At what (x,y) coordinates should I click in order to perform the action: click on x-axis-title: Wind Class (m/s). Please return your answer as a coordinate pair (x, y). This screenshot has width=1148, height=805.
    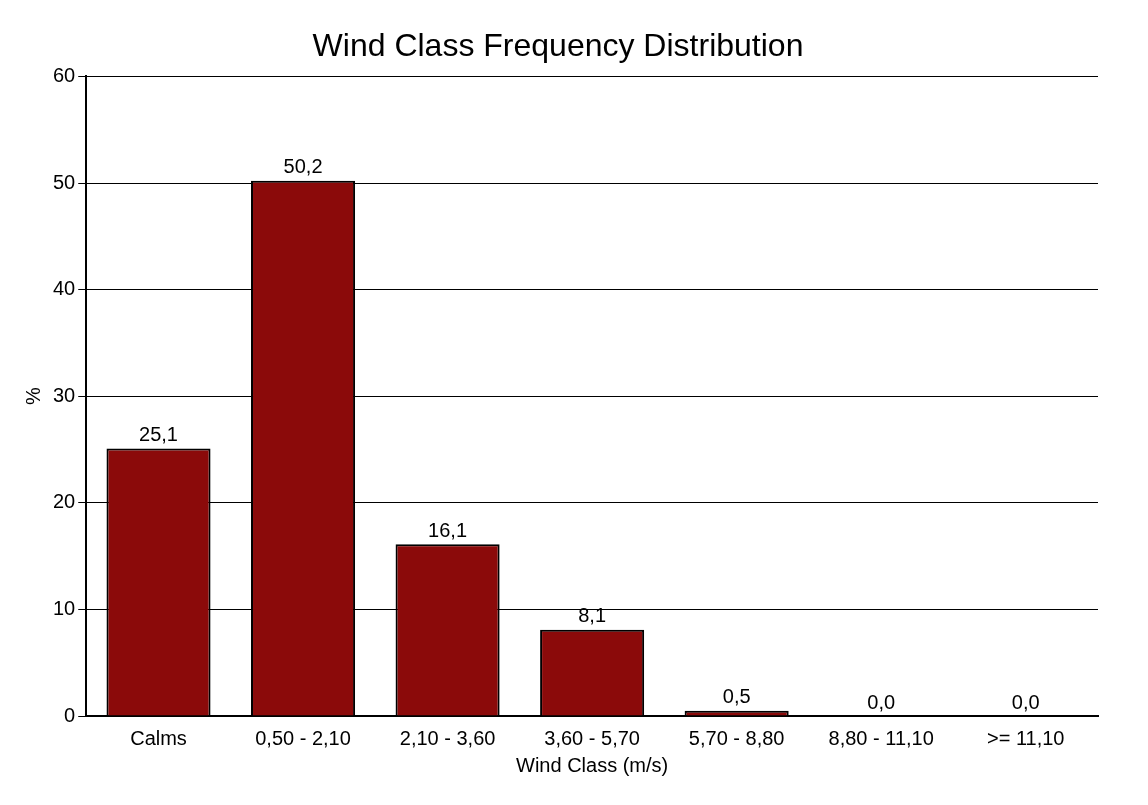
    Looking at the image, I should click on (592, 764).